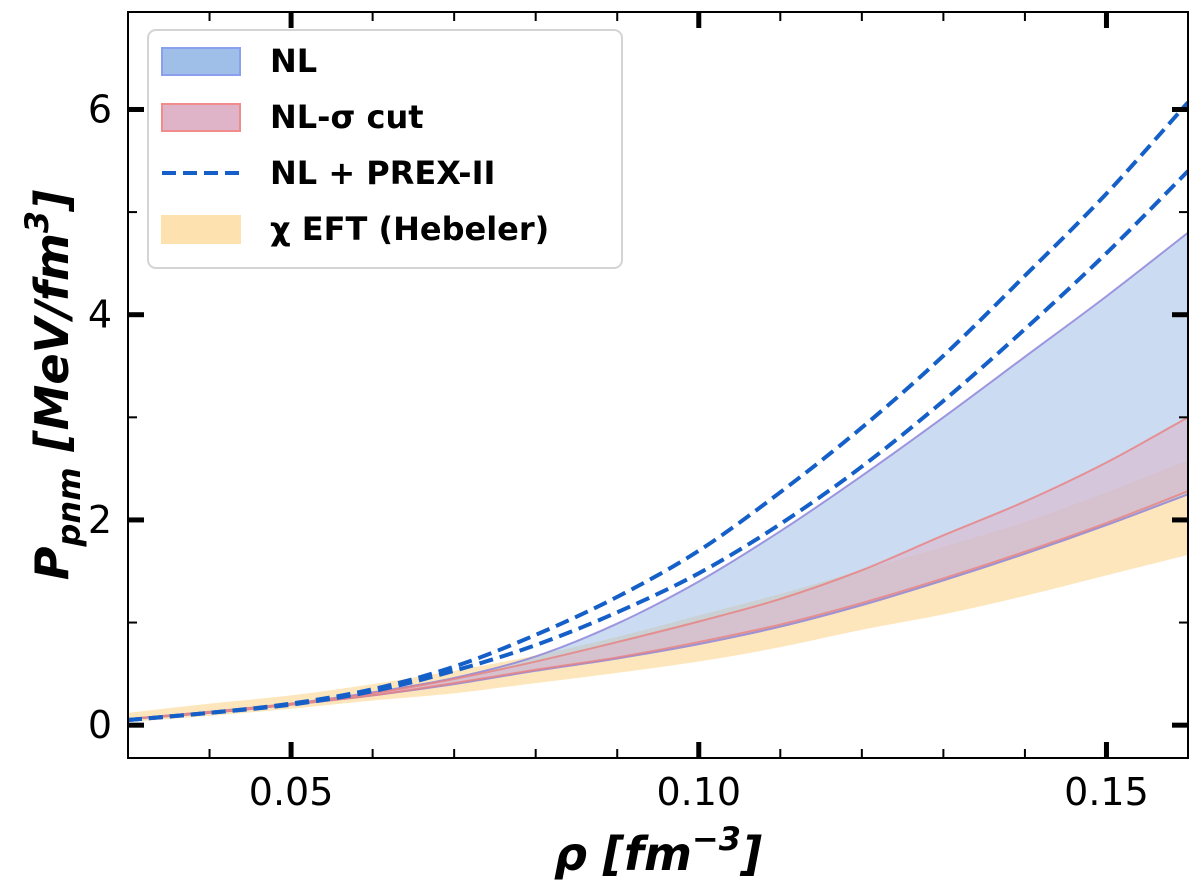 The height and width of the screenshot is (894, 1200). I want to click on x-tick-label: 0.10, so click(698, 792).